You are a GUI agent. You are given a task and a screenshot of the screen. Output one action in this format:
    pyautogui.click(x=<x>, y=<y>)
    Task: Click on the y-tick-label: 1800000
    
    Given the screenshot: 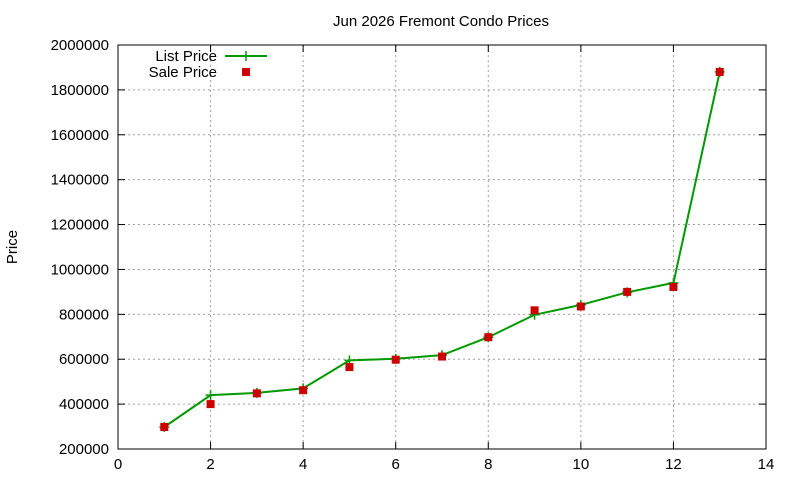 What is the action you would take?
    pyautogui.click(x=80, y=90)
    